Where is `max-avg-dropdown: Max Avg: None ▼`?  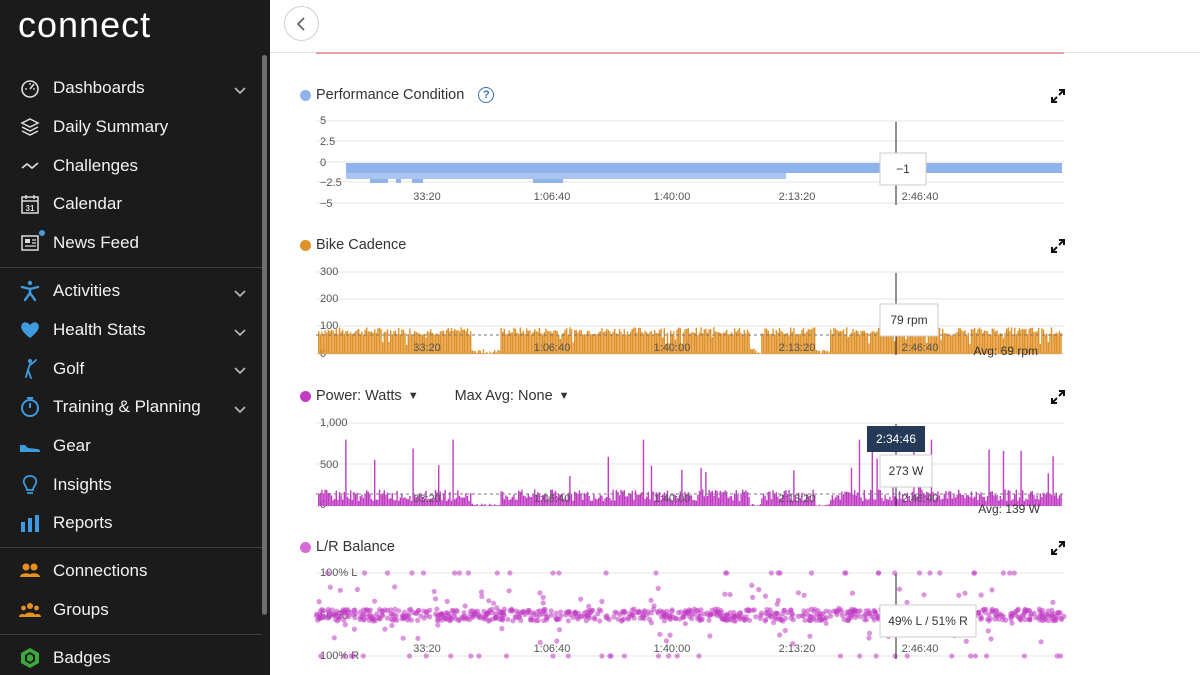
max-avg-dropdown: Max Avg: None ▼ is located at coordinates (512, 396).